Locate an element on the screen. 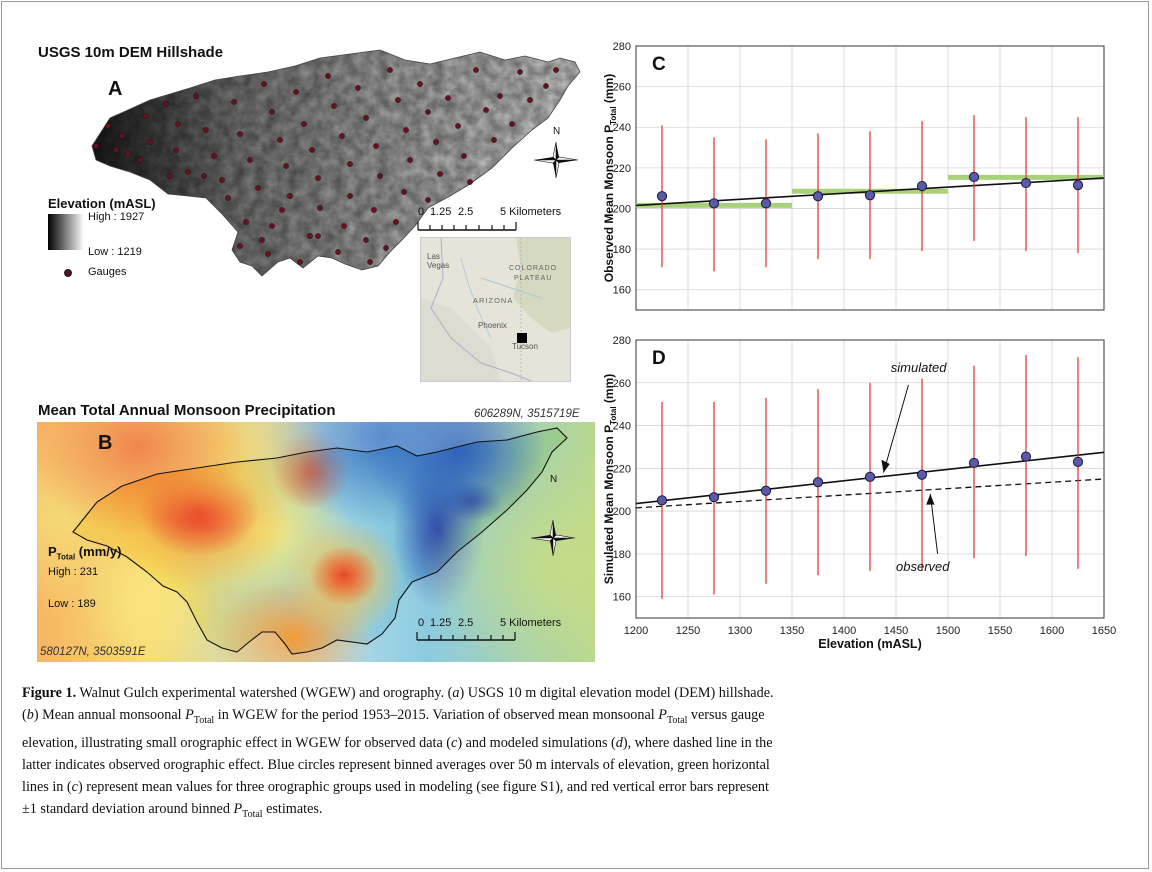 The height and width of the screenshot is (872, 1152). panel-letter-d: D is located at coordinates (659, 358).